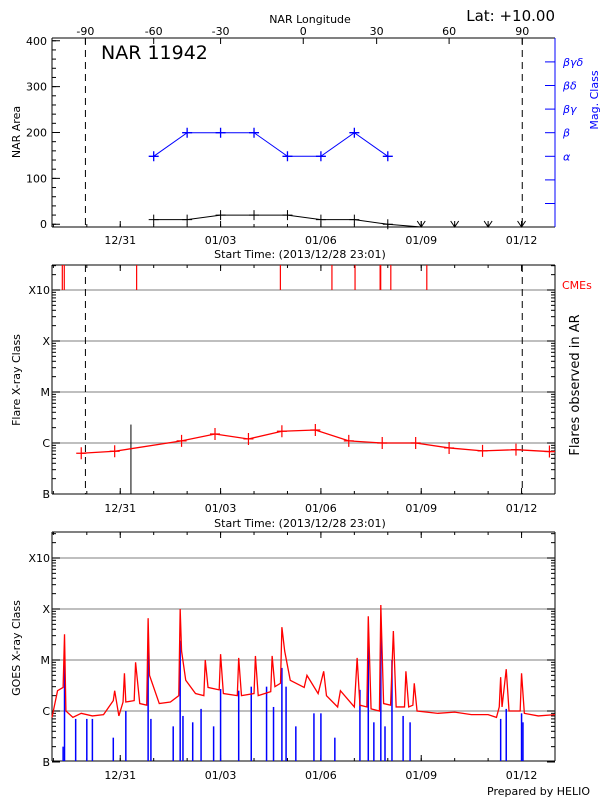 This screenshot has height=800, width=600. What do you see at coordinates (575, 384) in the screenshot?
I see `y2-axis-title-flares-in-ar: Flares observed in AR` at bounding box center [575, 384].